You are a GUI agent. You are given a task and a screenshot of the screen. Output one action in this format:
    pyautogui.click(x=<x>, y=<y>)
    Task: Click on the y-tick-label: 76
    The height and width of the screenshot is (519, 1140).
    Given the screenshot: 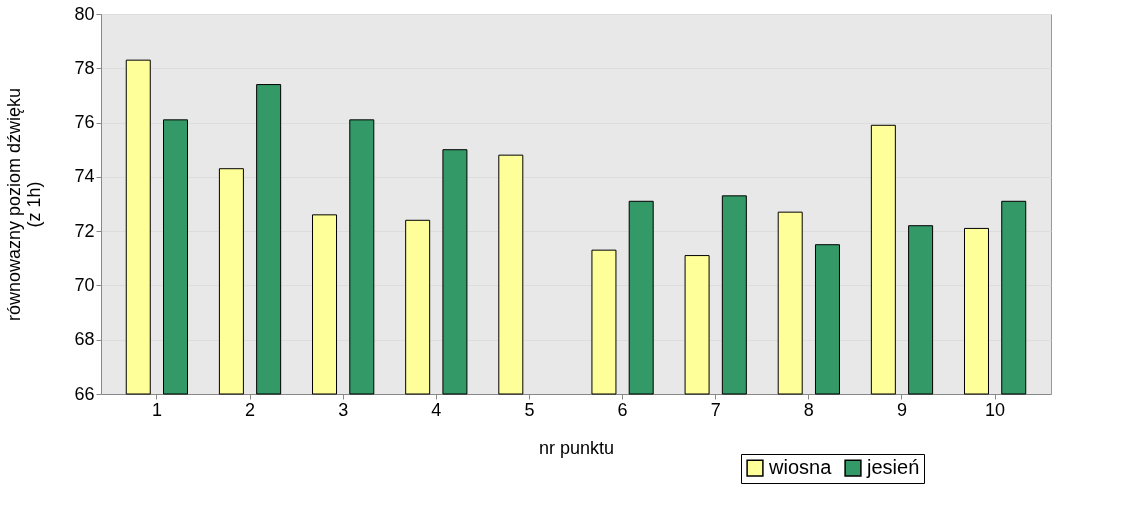 What is the action you would take?
    pyautogui.click(x=84, y=122)
    